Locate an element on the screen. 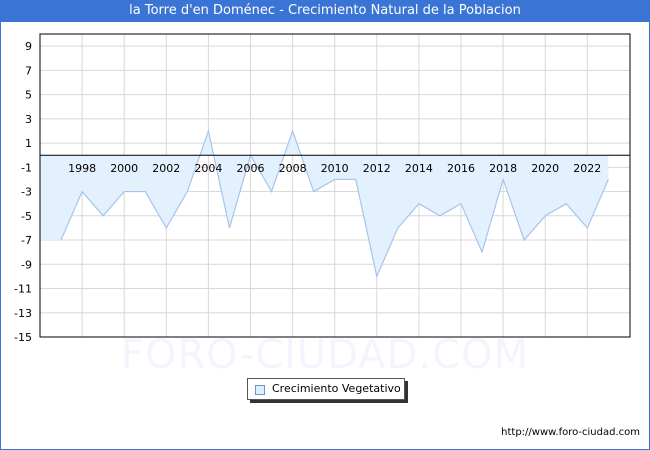  svg-text: 2016 is located at coordinates (461, 168).